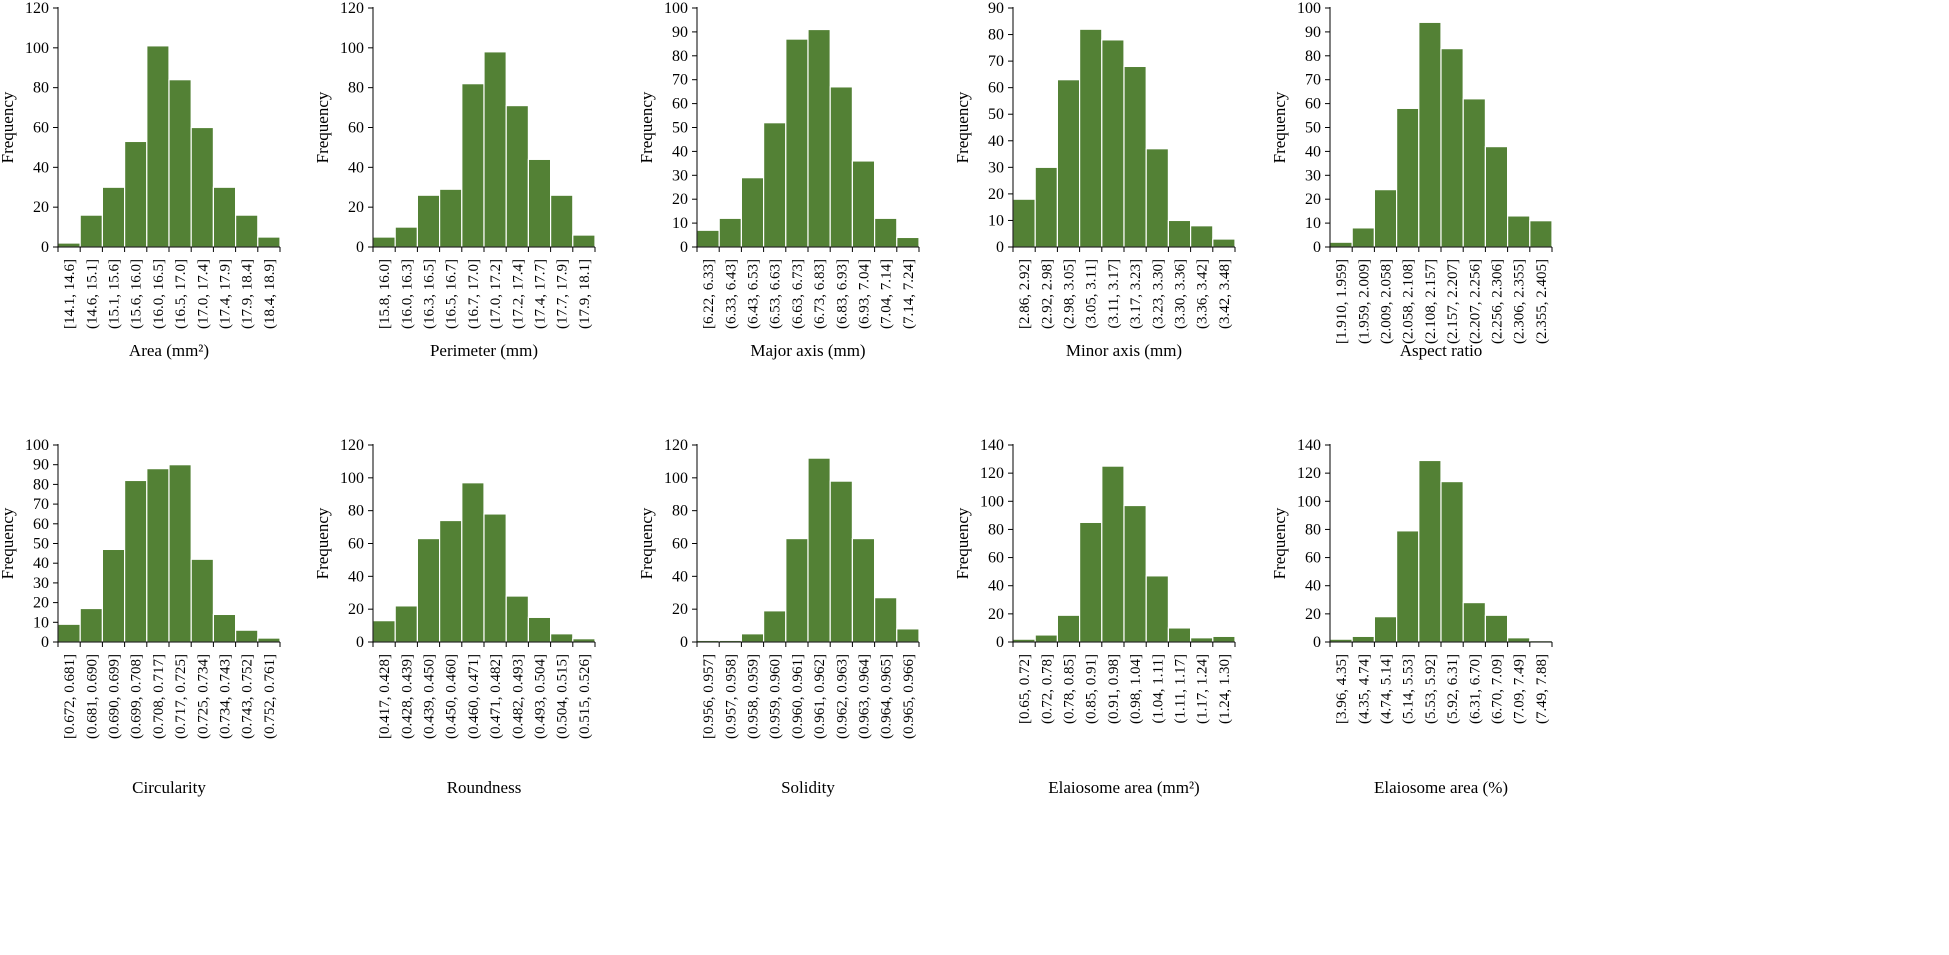 This screenshot has width=1949, height=955. What do you see at coordinates (181, 294) in the screenshot?
I see `x-category-label: (16.5, 17.0]` at bounding box center [181, 294].